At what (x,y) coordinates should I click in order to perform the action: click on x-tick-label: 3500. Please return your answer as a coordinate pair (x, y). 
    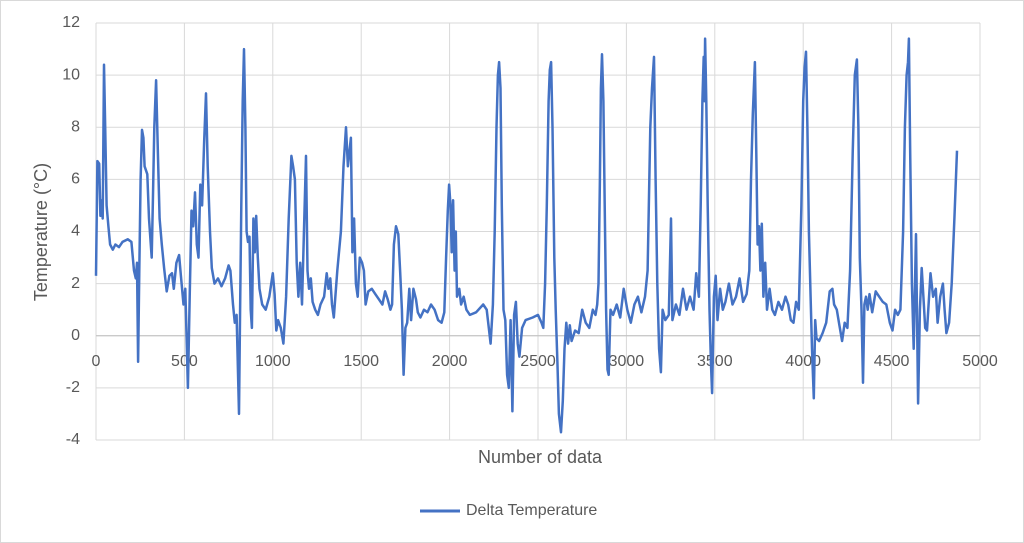
    Looking at the image, I should click on (715, 361).